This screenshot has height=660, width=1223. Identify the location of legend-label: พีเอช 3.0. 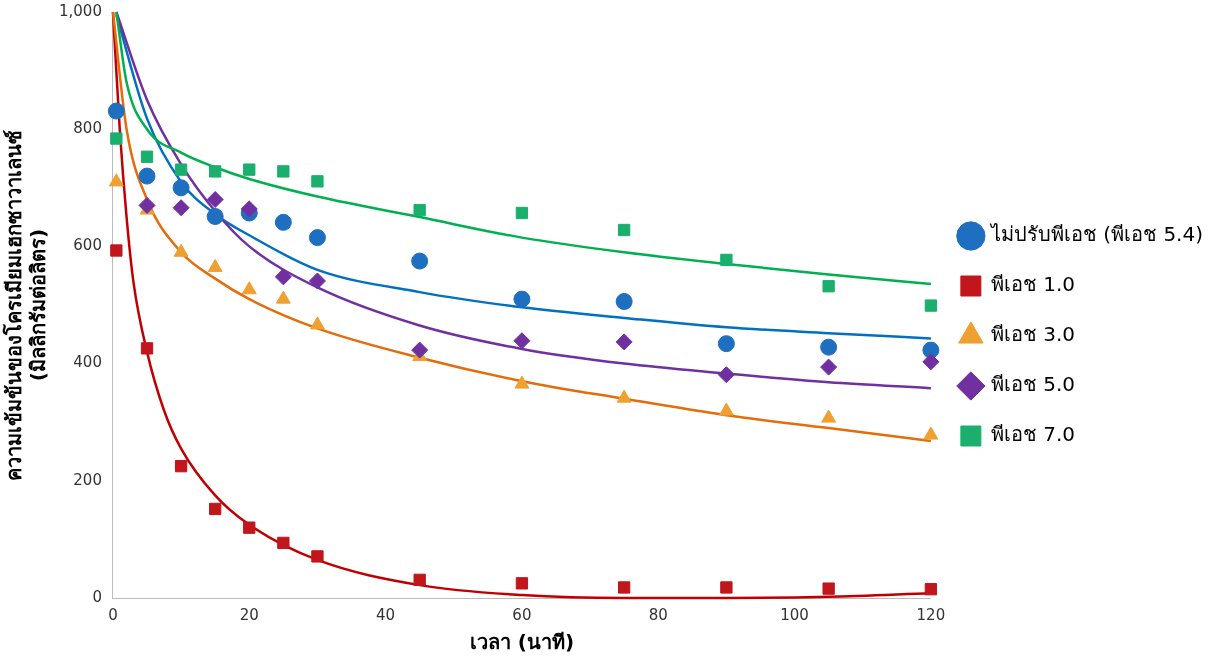
(1033, 334).